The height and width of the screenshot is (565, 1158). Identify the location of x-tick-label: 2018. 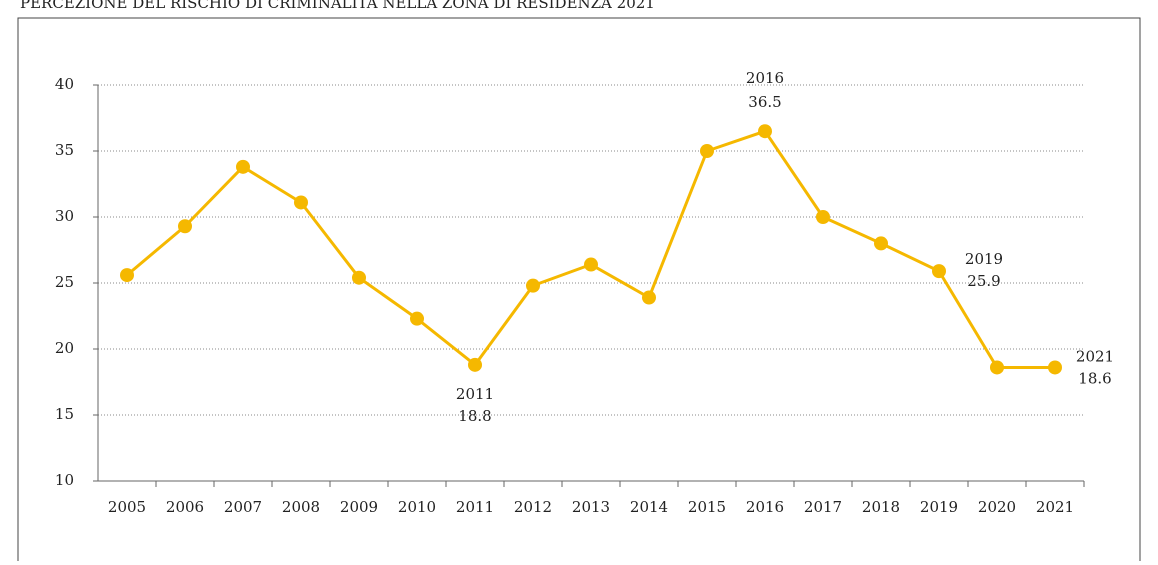
(881, 507).